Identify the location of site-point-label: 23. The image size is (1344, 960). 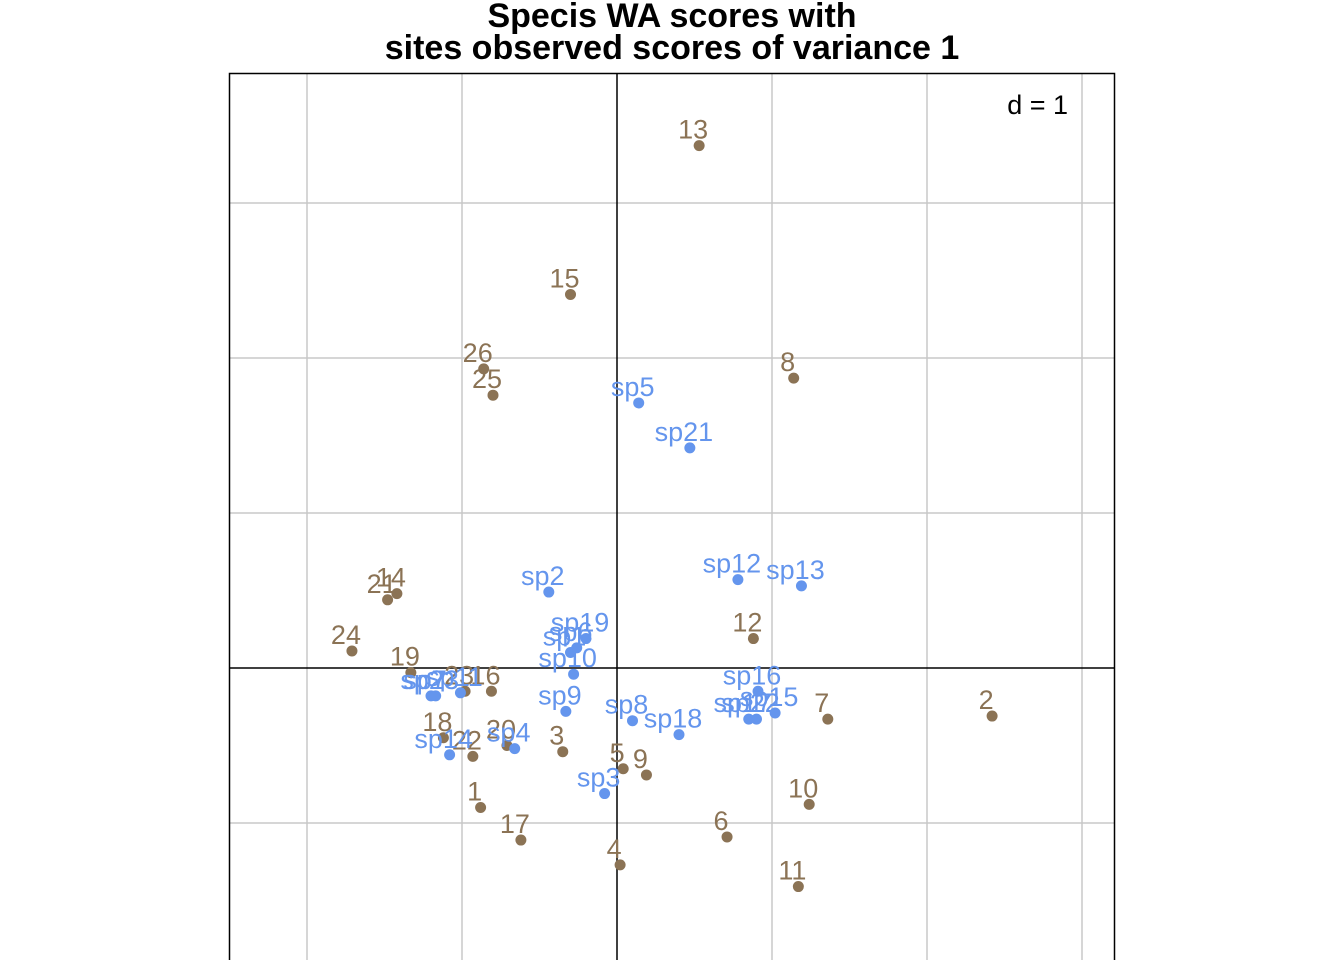
(459, 675).